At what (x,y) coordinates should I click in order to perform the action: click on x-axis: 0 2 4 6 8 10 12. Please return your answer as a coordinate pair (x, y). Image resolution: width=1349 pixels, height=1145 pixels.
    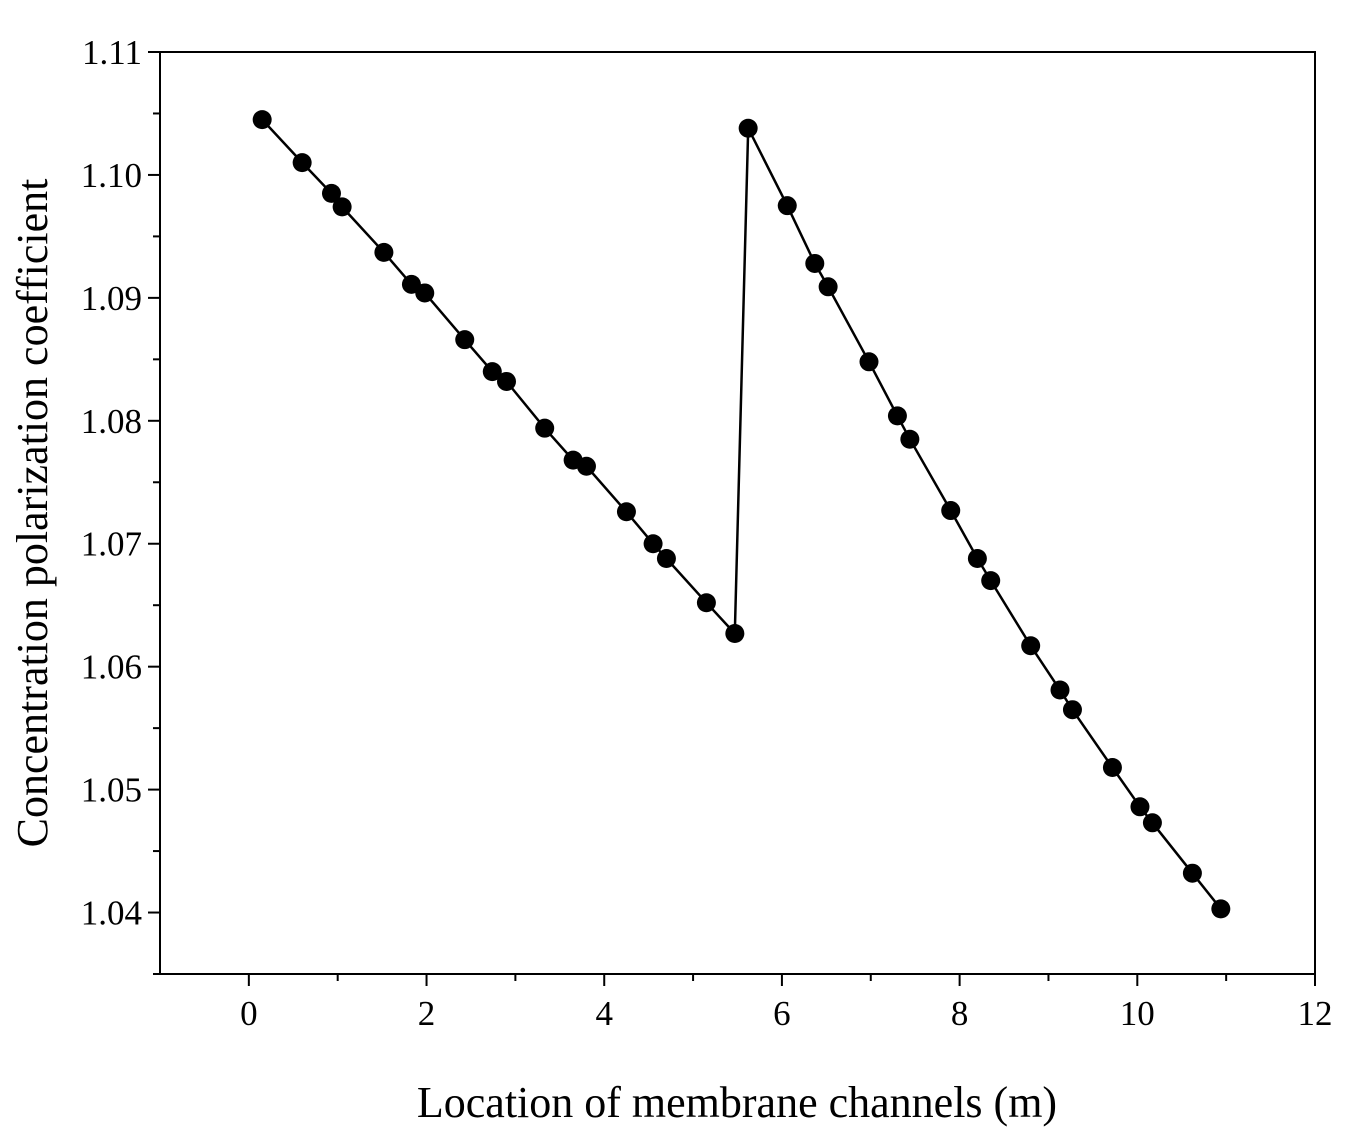
    Looking at the image, I should click on (786, 1003).